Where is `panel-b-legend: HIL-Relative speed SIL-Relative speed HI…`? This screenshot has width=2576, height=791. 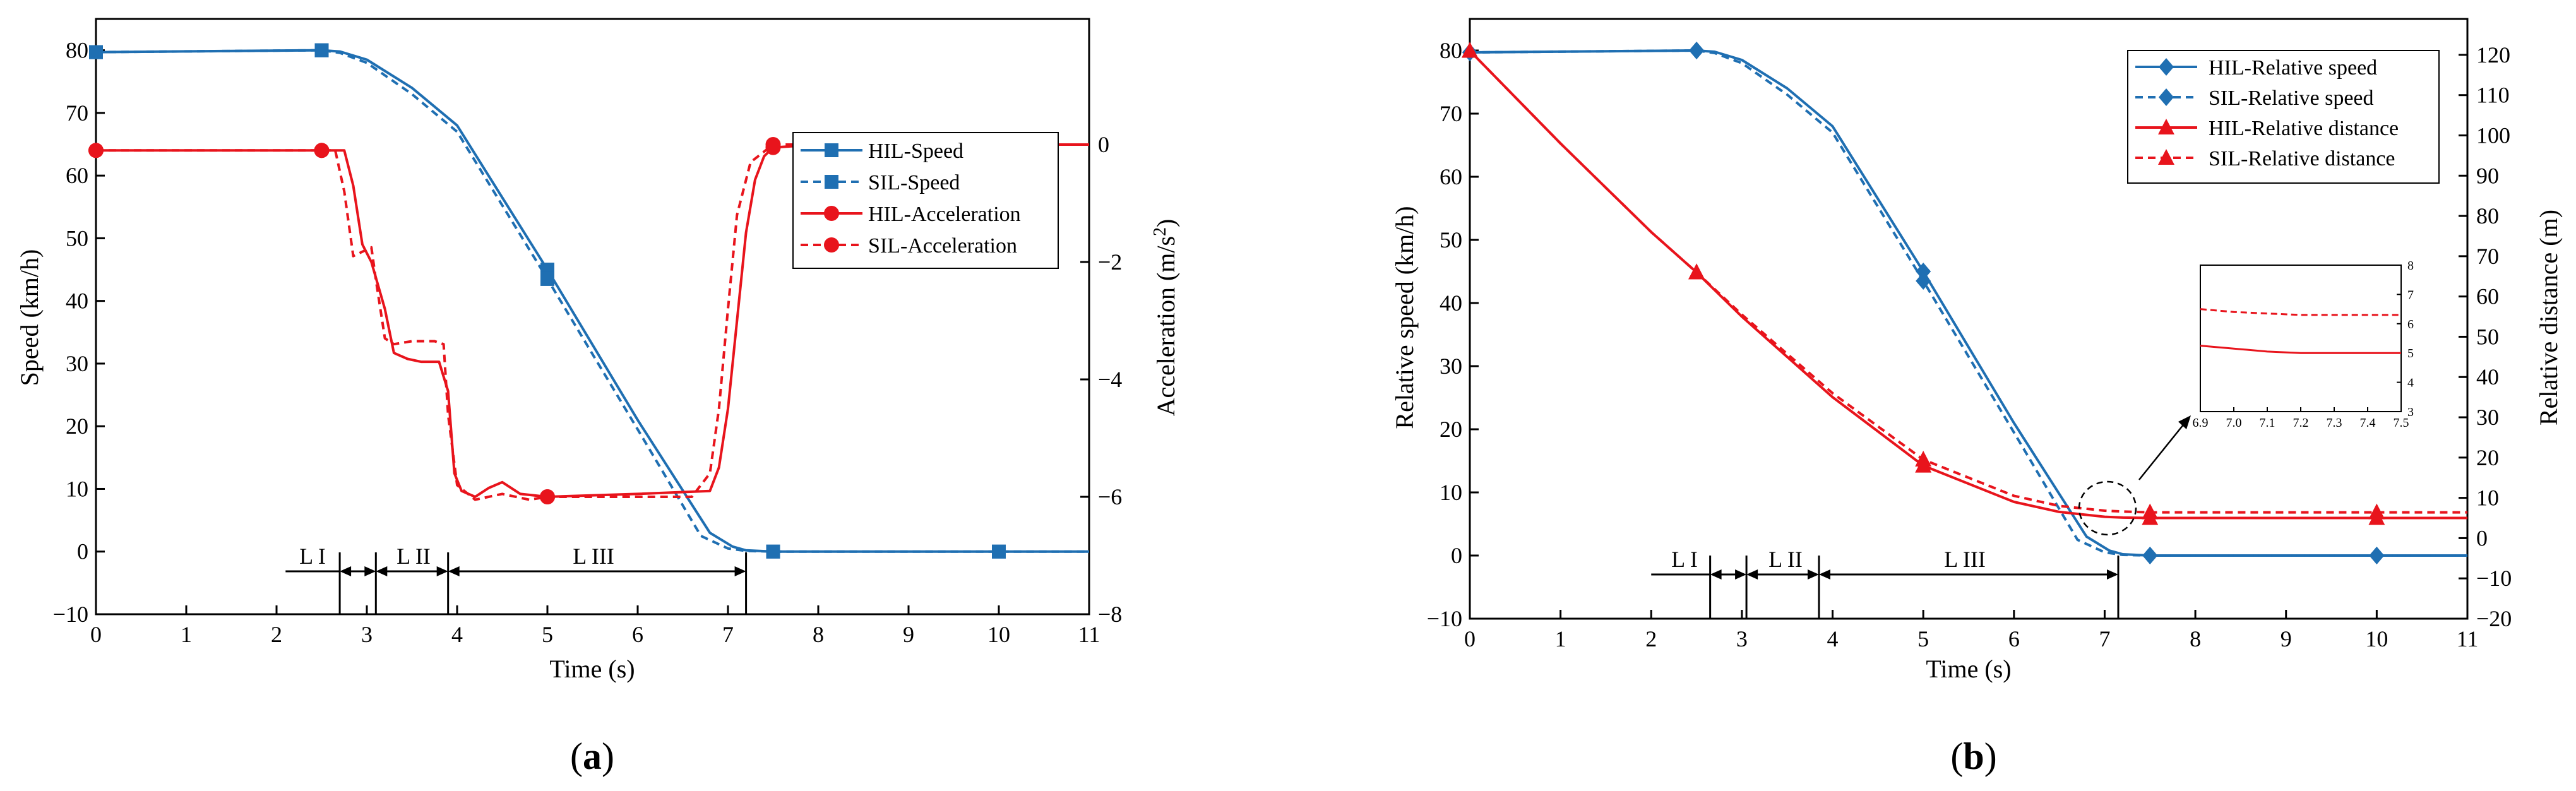 panel-b-legend: HIL-Relative speed SIL-Relative speed HI… is located at coordinates (2283, 117).